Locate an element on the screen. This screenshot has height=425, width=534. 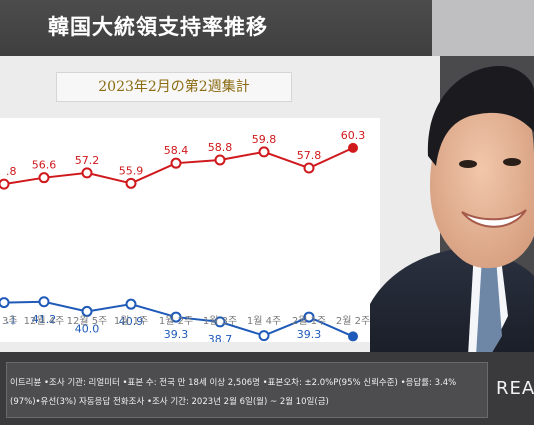
x-tick-label: 1월 3주 is located at coordinates (220, 321).